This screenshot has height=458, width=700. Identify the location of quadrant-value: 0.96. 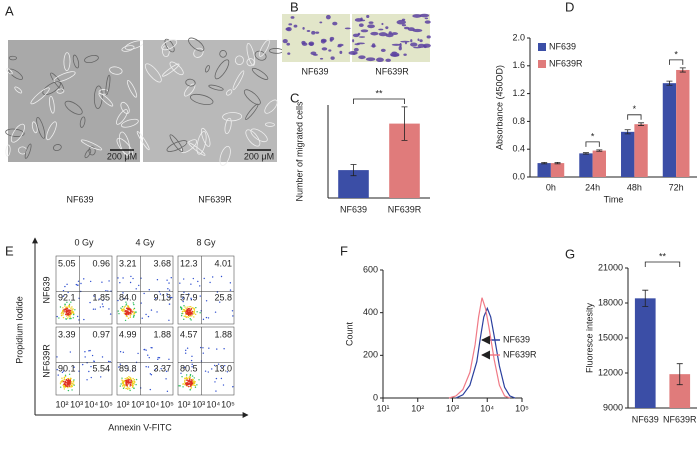
(101, 263).